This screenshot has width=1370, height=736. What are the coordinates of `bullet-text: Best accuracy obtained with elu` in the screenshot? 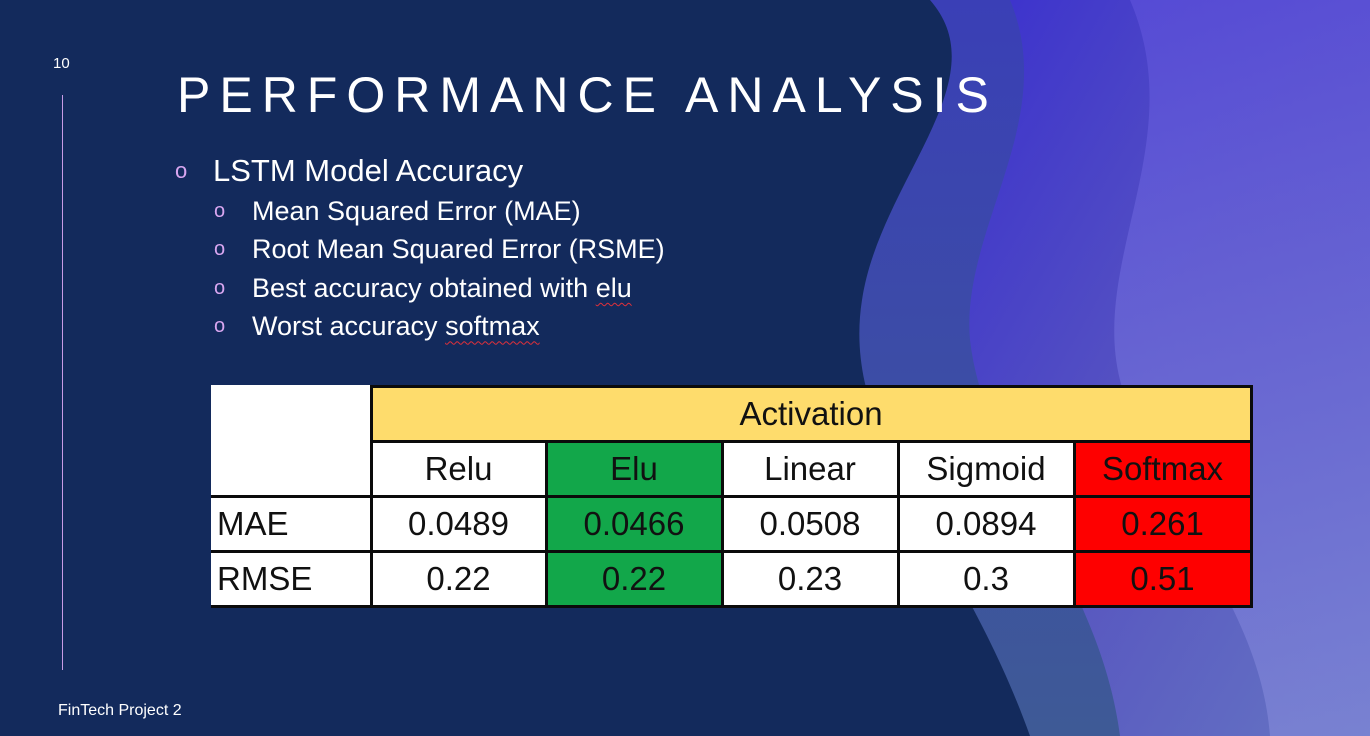 It's located at (442, 288).